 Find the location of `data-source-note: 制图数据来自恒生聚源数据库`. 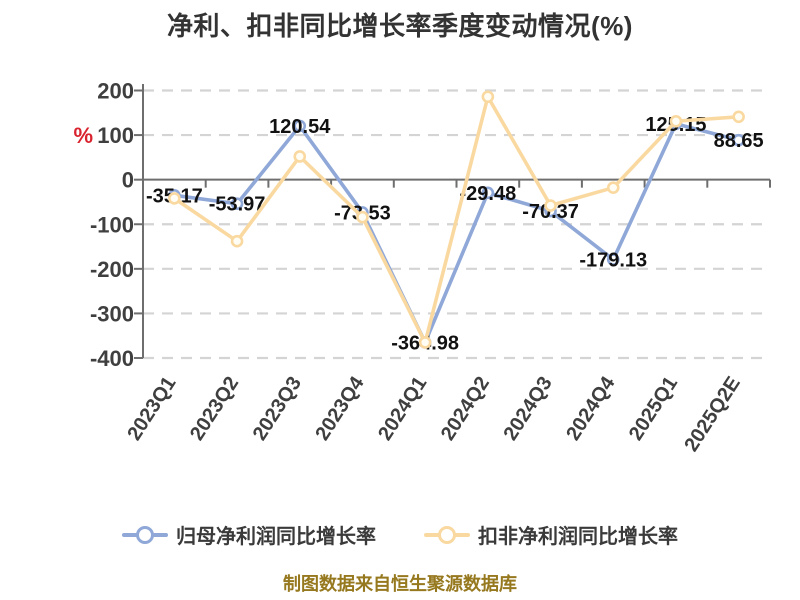

data-source-note: 制图数据来自恒生聚源数据库 is located at coordinates (400, 584).